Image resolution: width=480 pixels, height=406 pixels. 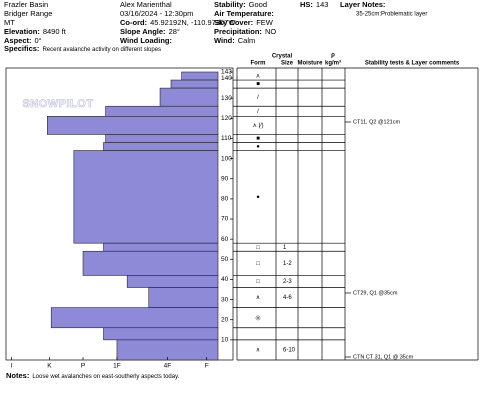 I want to click on table-header: Form, so click(x=258, y=64).